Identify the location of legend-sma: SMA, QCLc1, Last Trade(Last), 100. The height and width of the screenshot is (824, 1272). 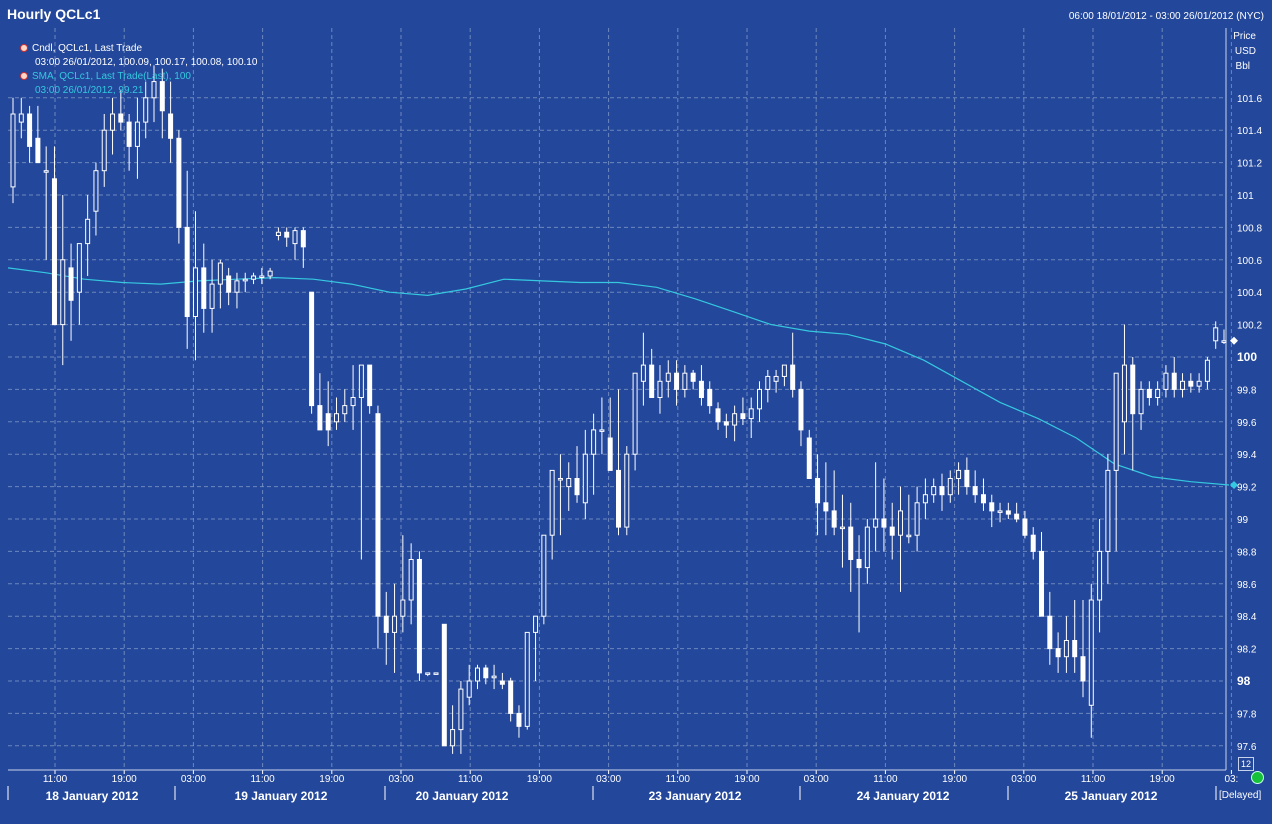
(105, 76).